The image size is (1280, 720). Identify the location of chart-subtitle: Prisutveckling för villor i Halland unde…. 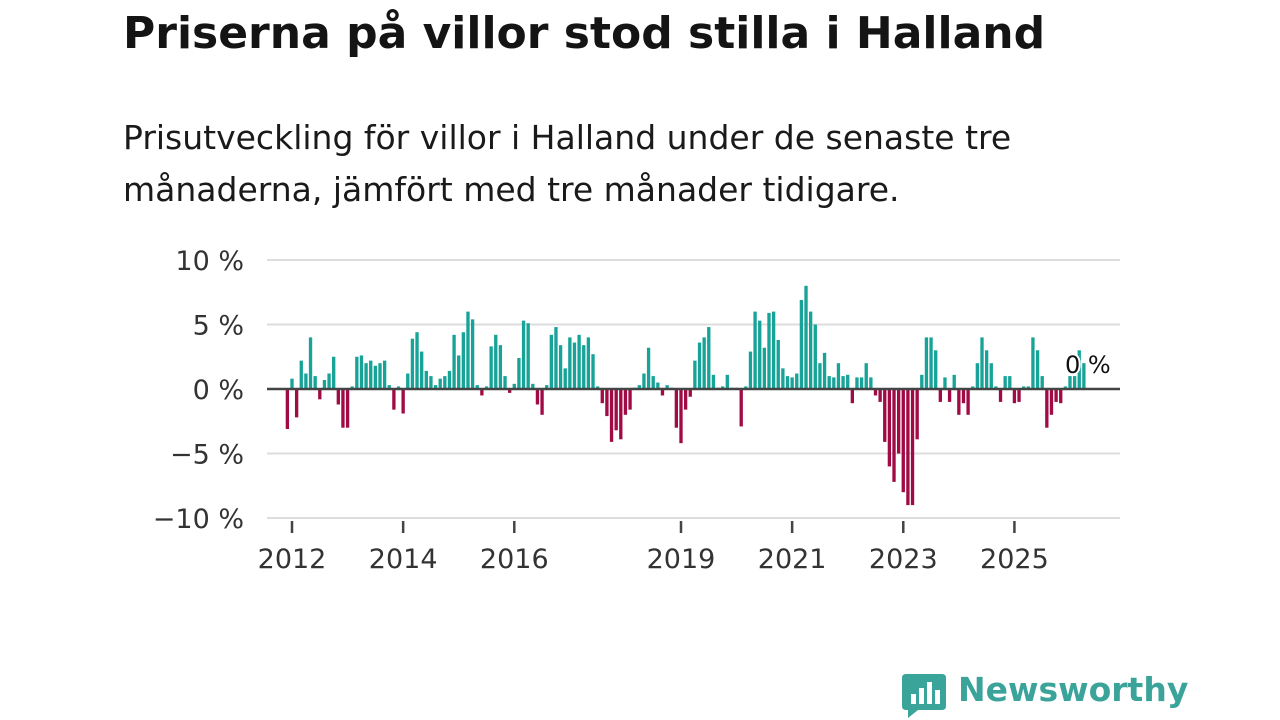
(567, 163).